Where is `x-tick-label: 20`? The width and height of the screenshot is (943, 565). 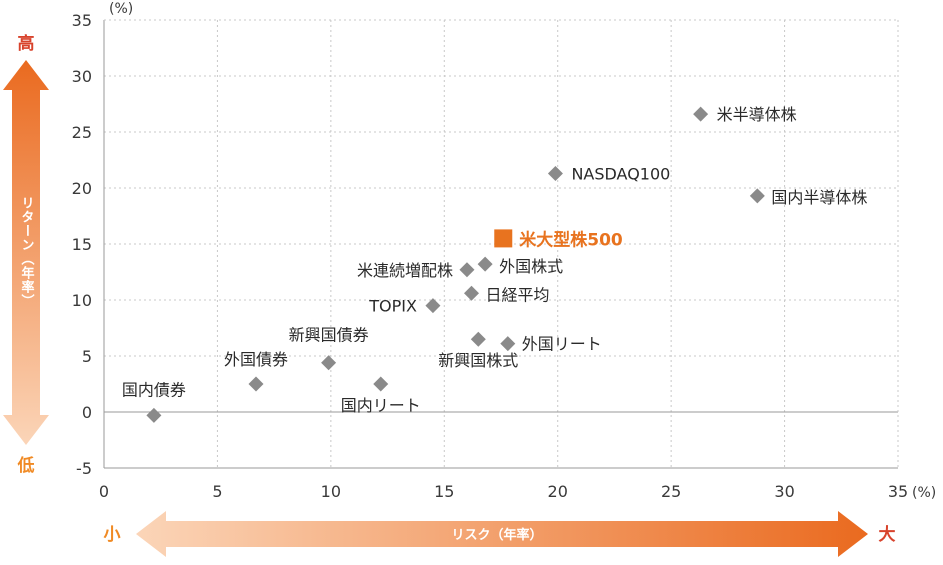 x-tick-label: 20 is located at coordinates (558, 491).